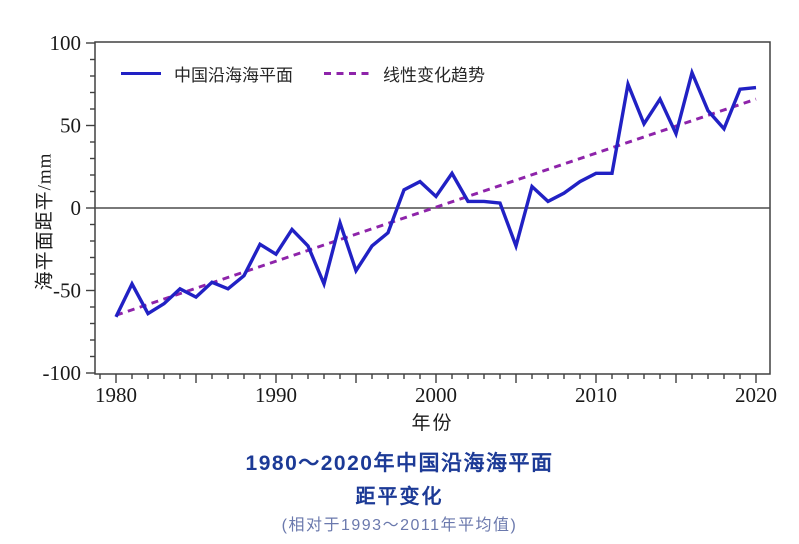 This screenshot has width=799, height=544. What do you see at coordinates (347, 73) in the screenshot?
I see `trend-line-swatch` at bounding box center [347, 73].